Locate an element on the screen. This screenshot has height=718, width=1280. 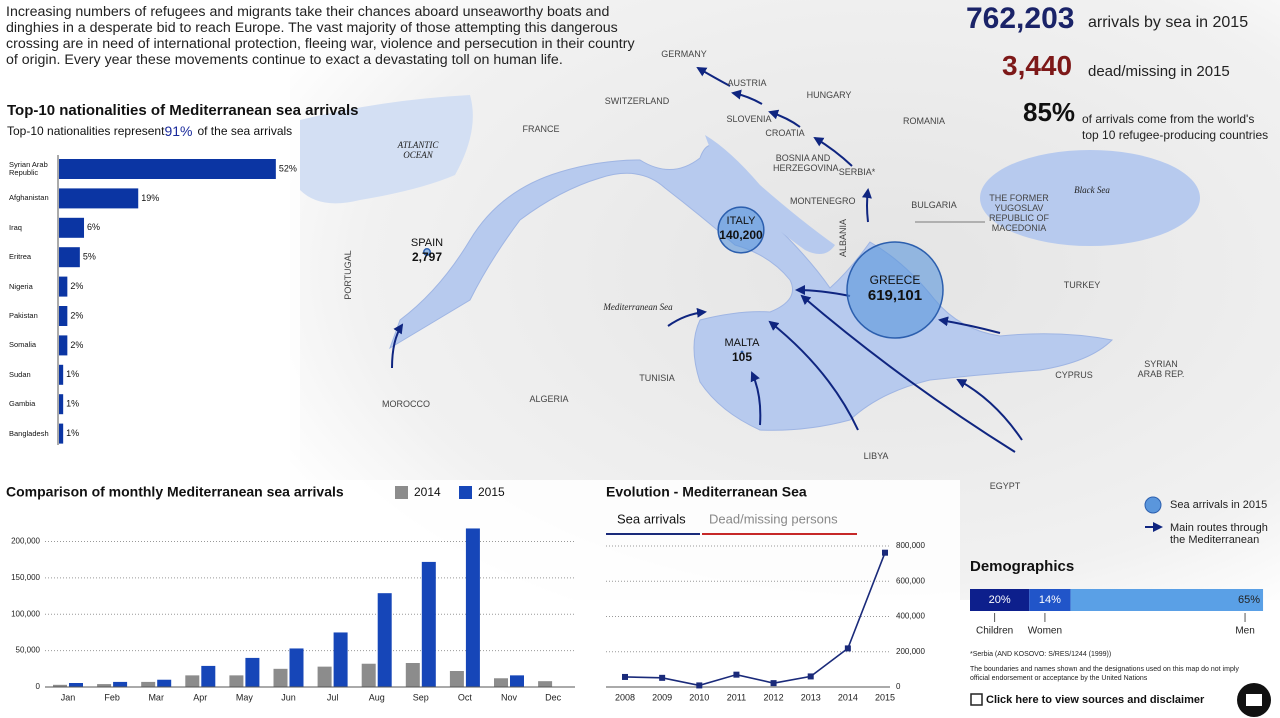
value-label: 5% is located at coordinates (89, 257).